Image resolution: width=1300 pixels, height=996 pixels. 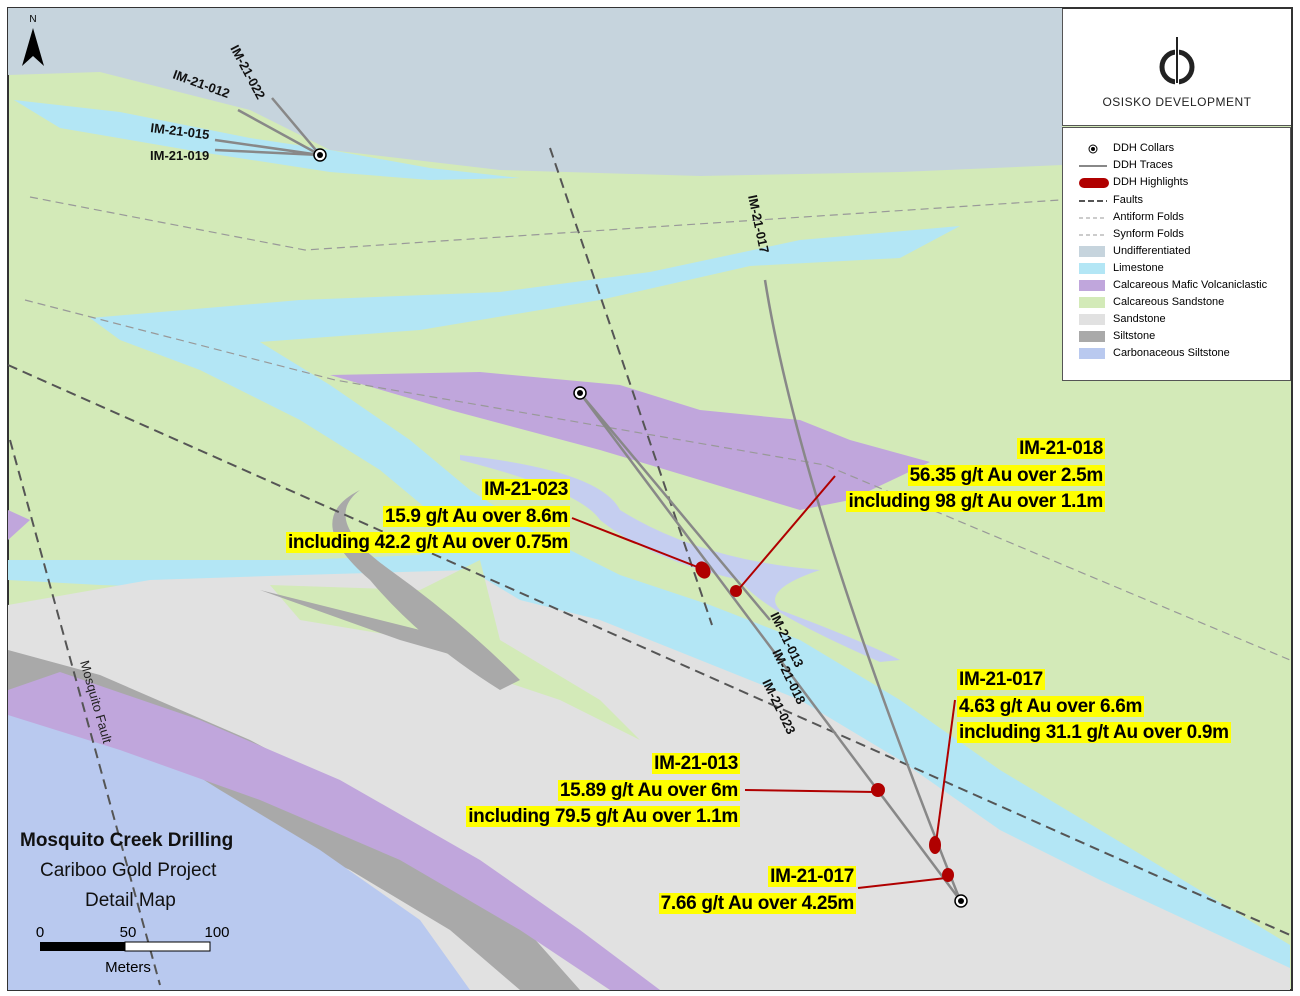 What do you see at coordinates (1128, 200) in the screenshot?
I see `legend-label: Faults` at bounding box center [1128, 200].